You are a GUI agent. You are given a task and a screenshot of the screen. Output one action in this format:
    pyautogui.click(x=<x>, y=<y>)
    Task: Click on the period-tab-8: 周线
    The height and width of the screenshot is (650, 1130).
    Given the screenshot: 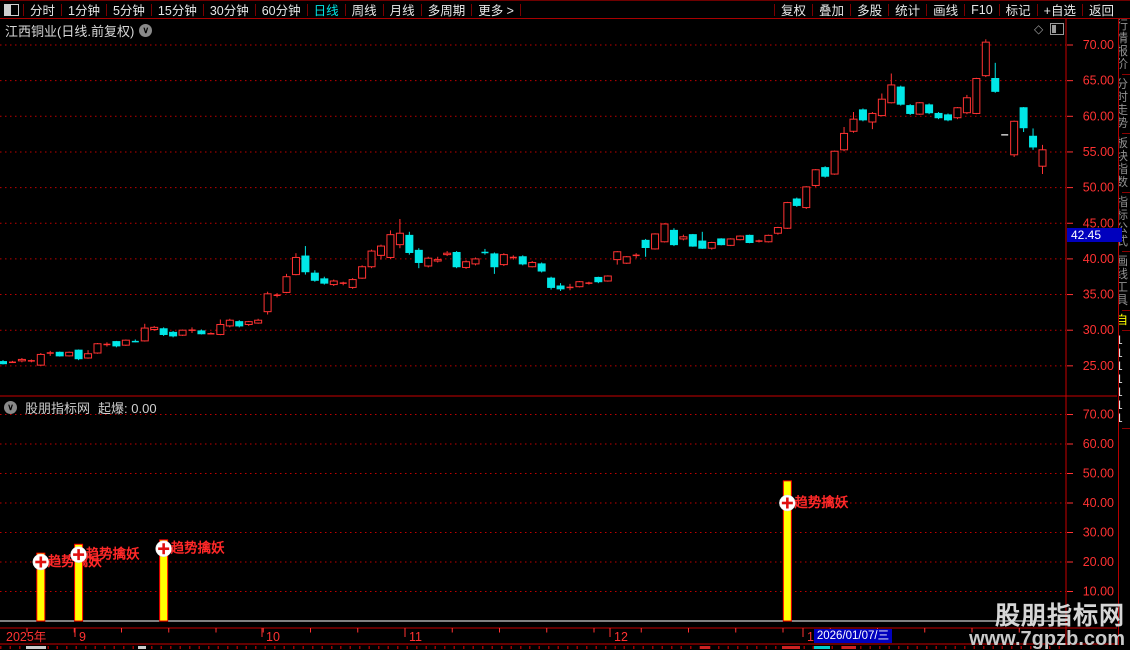 What is the action you would take?
    pyautogui.click(x=364, y=11)
    